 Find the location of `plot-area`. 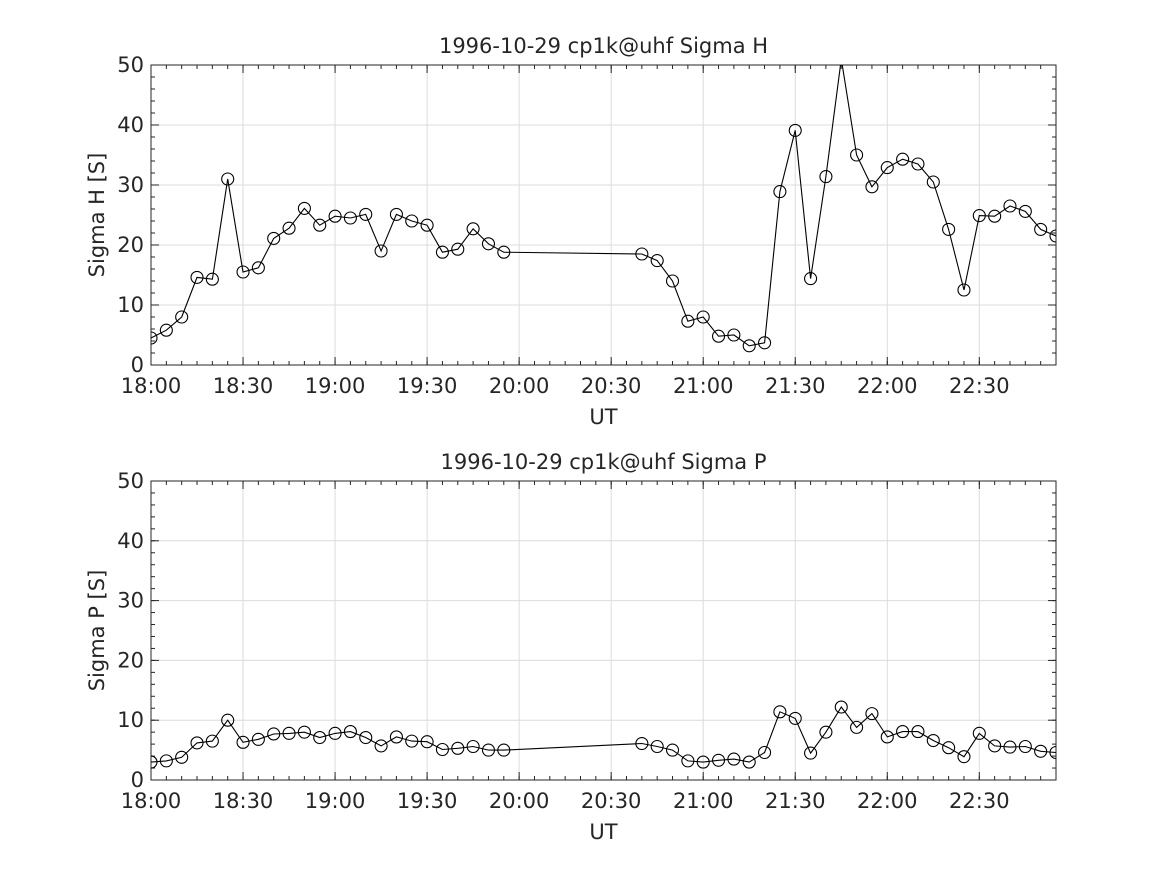

plot-area is located at coordinates (603, 734).